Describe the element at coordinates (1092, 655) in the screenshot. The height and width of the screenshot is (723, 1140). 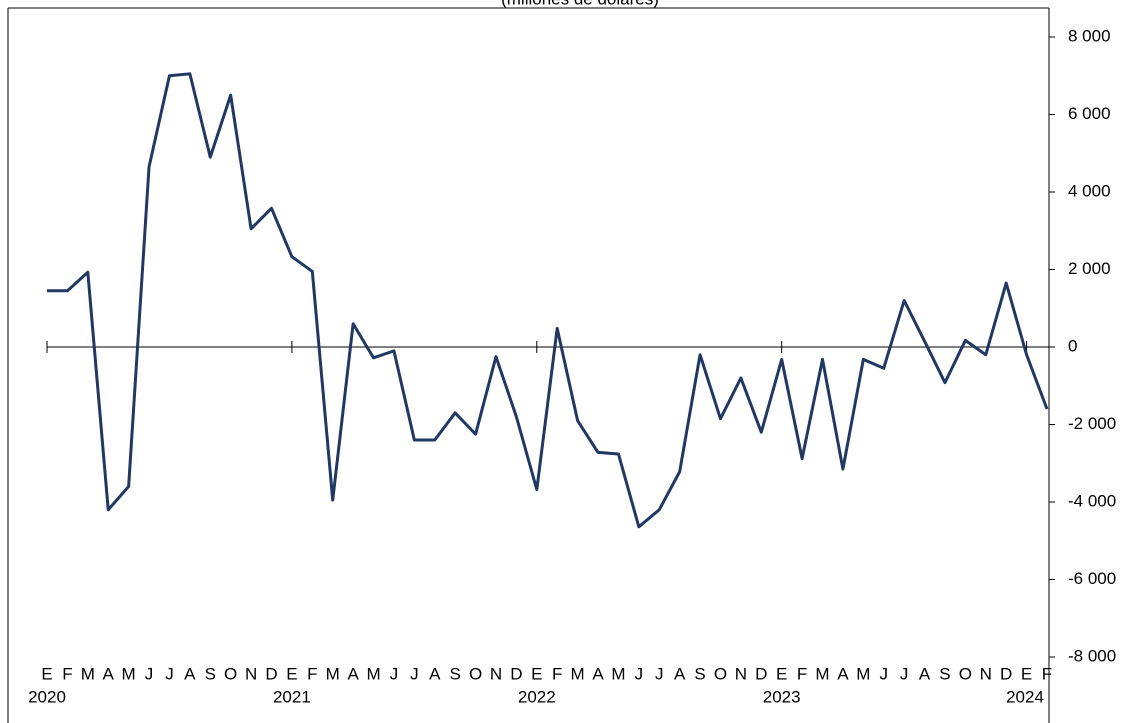
I see `y-tick-label: -8 000` at that location.